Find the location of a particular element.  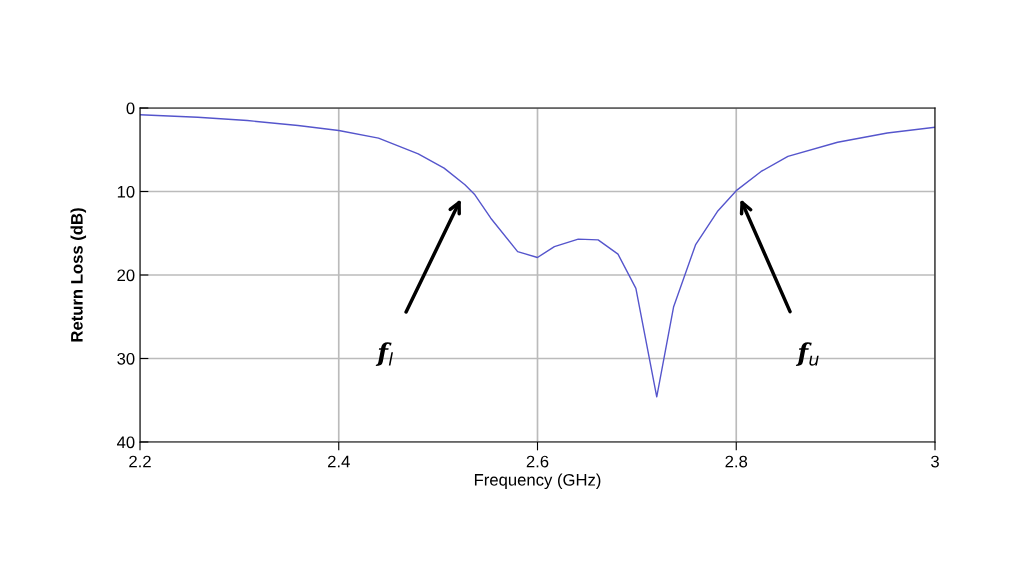

y-axis-title: Return Loss (dB) is located at coordinates (78, 275).